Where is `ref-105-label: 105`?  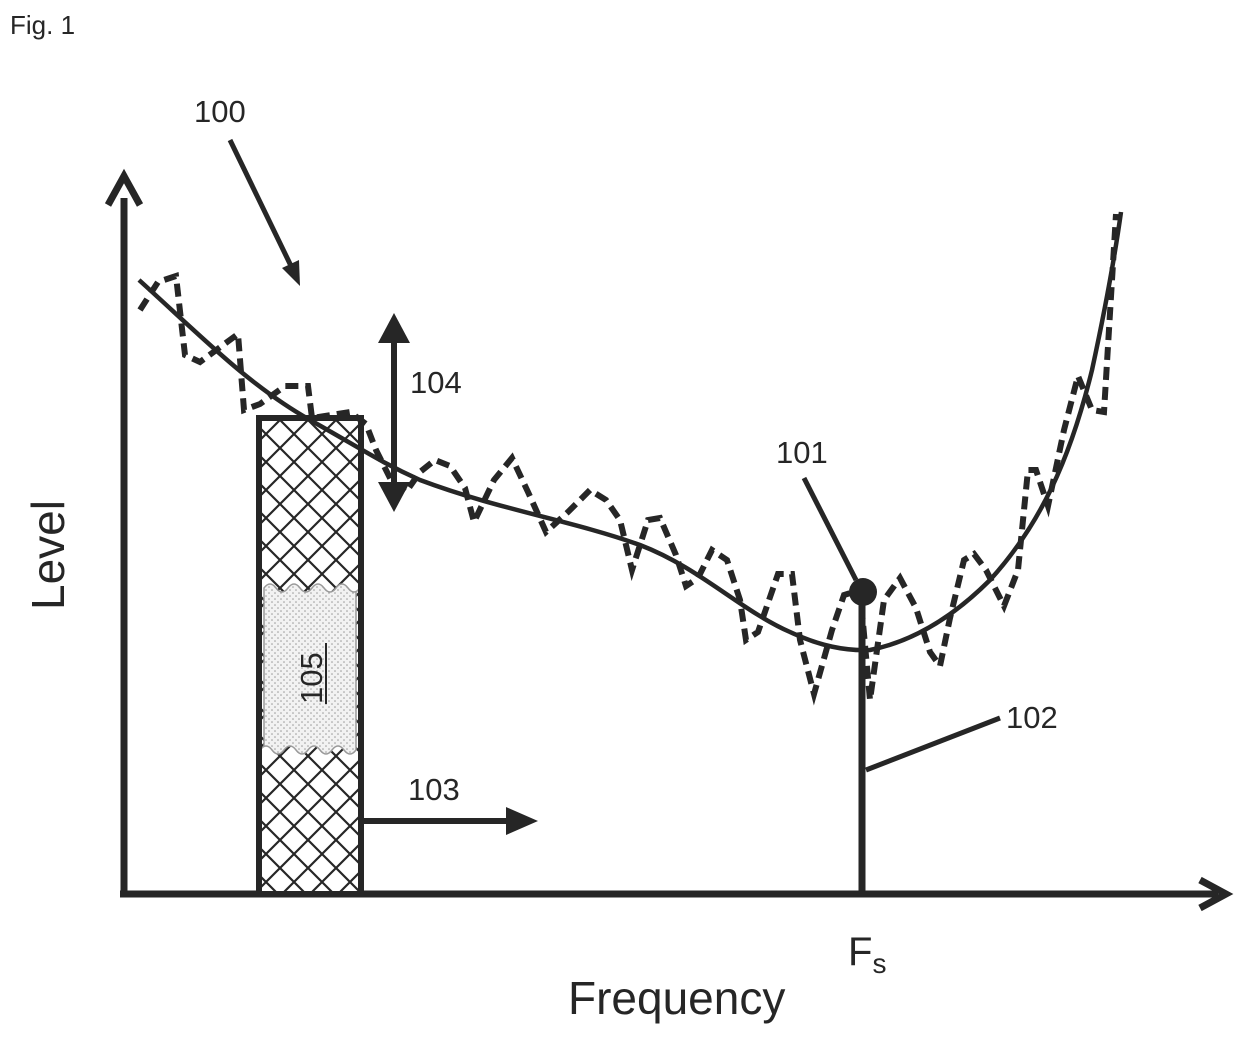
ref-105-label: 105 is located at coordinates (311, 678).